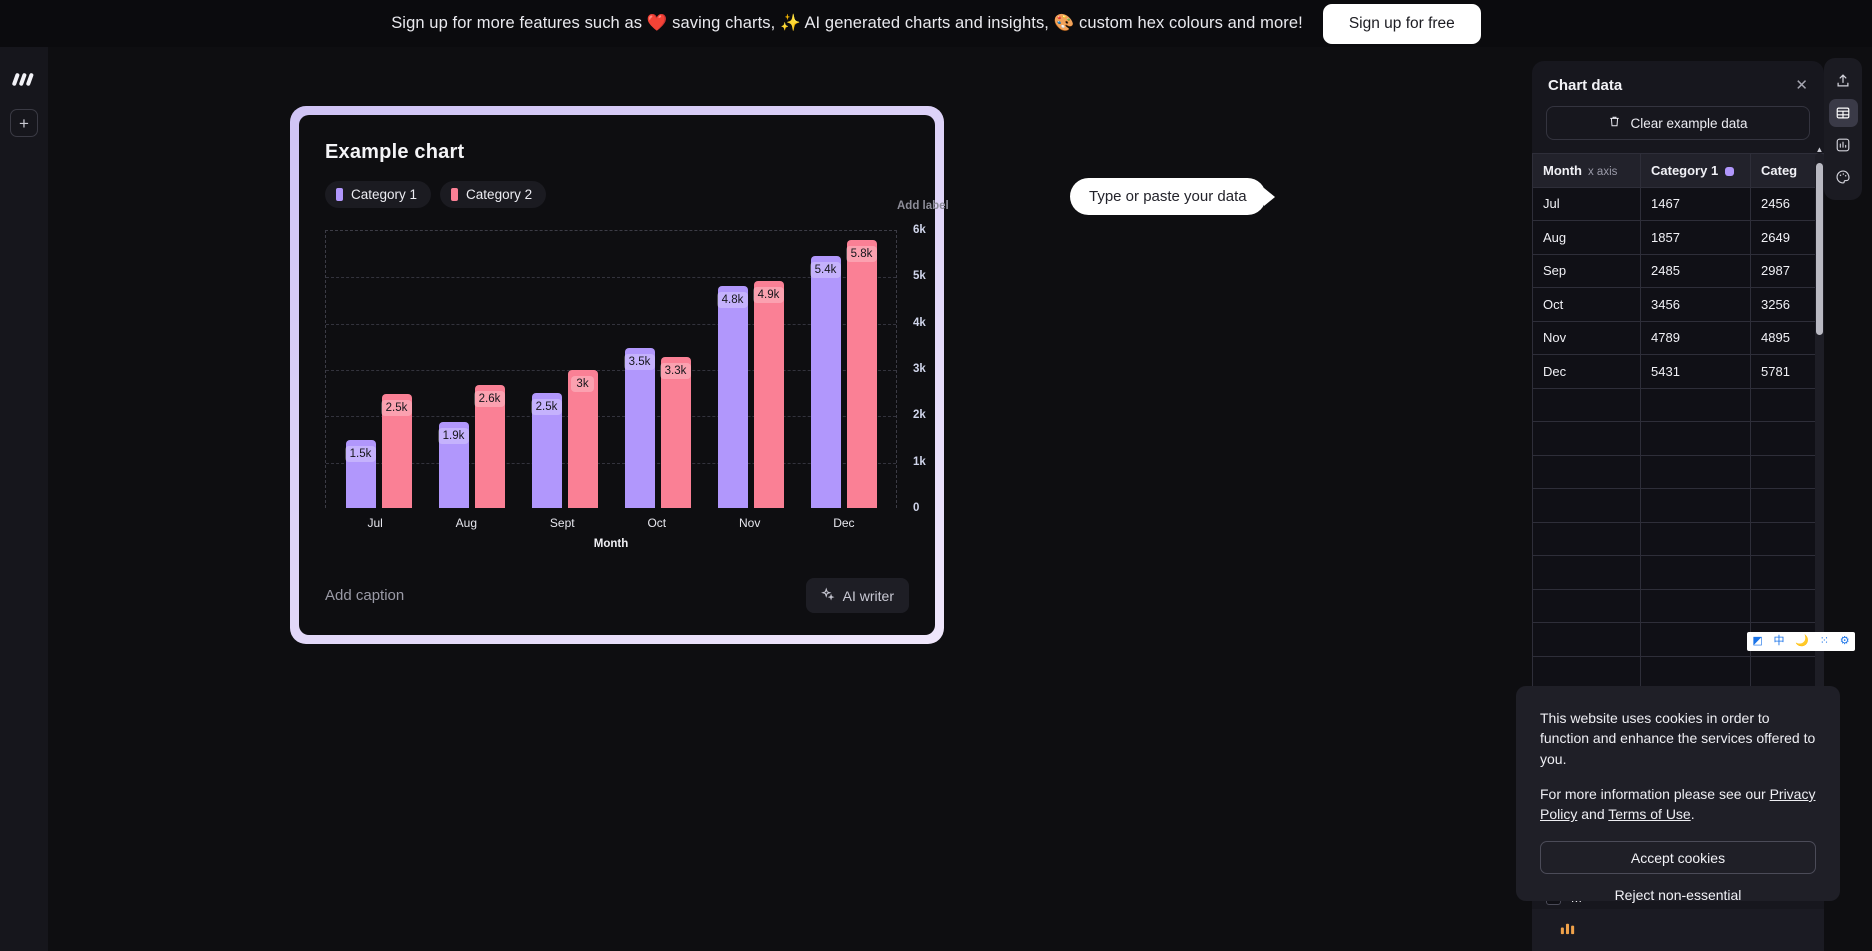  What do you see at coordinates (825, 382) in the screenshot?
I see `bar: 5.4k` at bounding box center [825, 382].